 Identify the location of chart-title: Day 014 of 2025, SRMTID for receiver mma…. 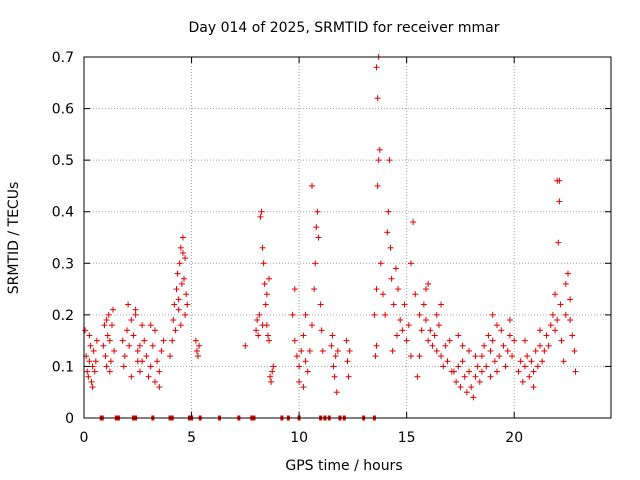
(343, 28).